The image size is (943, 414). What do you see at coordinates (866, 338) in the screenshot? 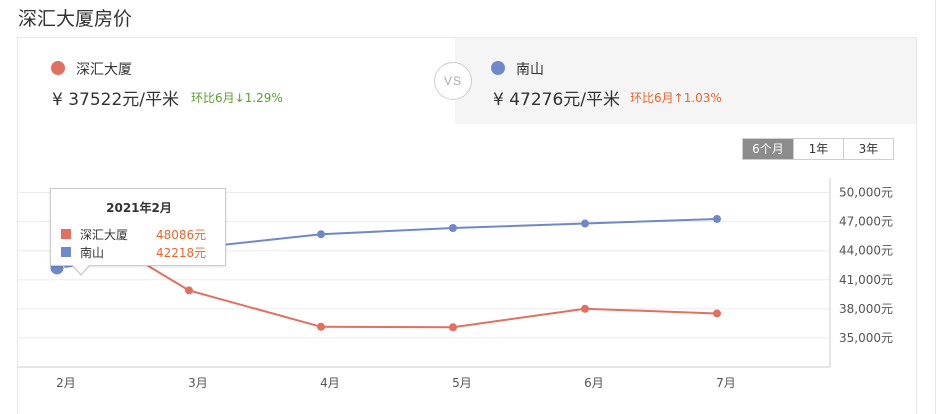
I see `y-tick-label: 35,000元` at bounding box center [866, 338].